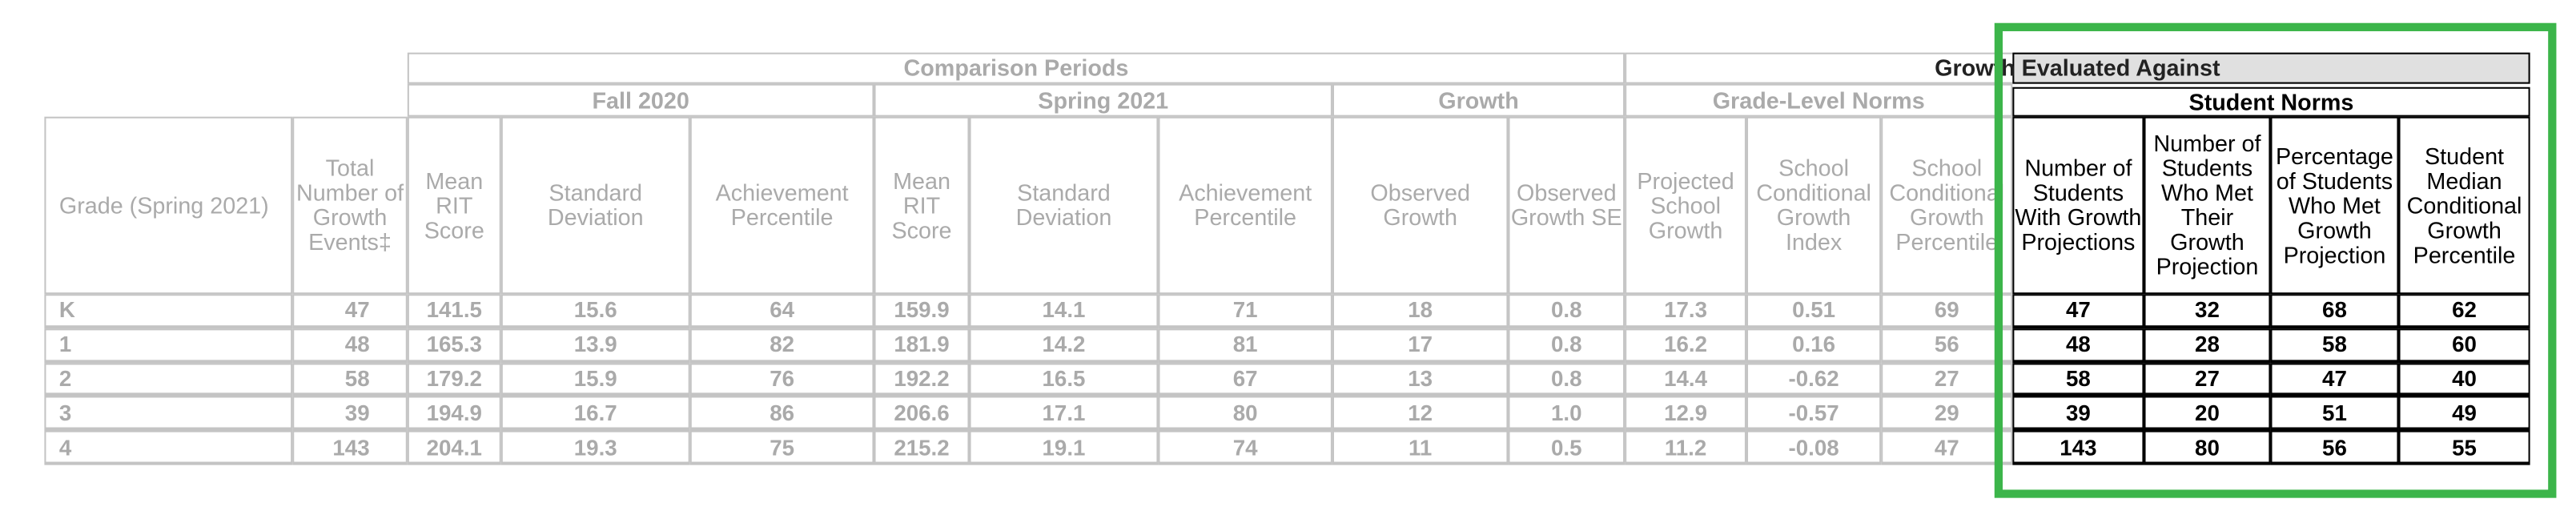 This screenshot has height=523, width=2576. I want to click on table-cell: 13.9, so click(595, 345).